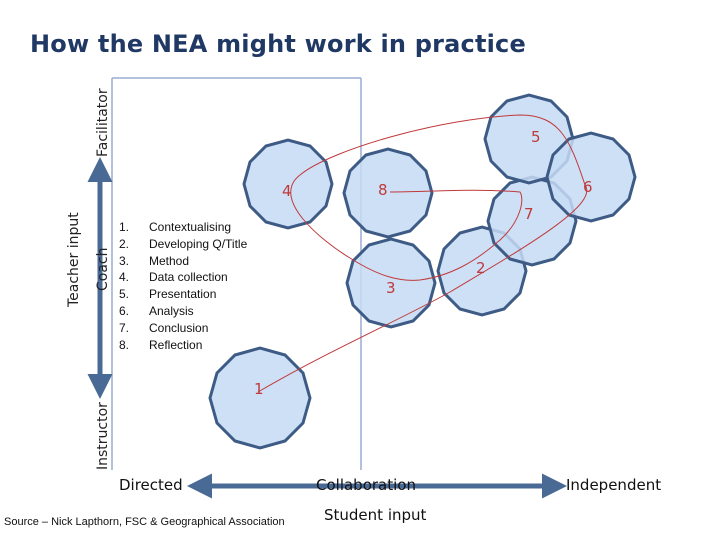  Describe the element at coordinates (391, 288) in the screenshot. I see `stage-number-3: 3` at that location.